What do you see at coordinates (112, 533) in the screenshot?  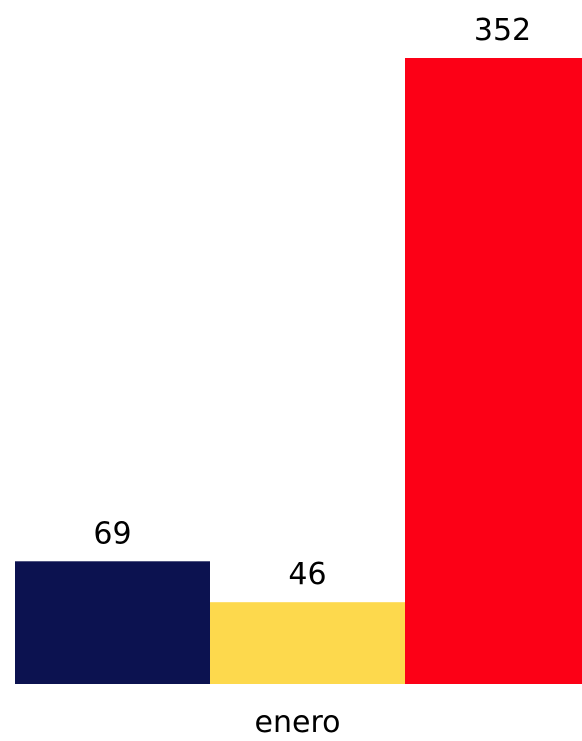 I see `data-label: 69` at bounding box center [112, 533].